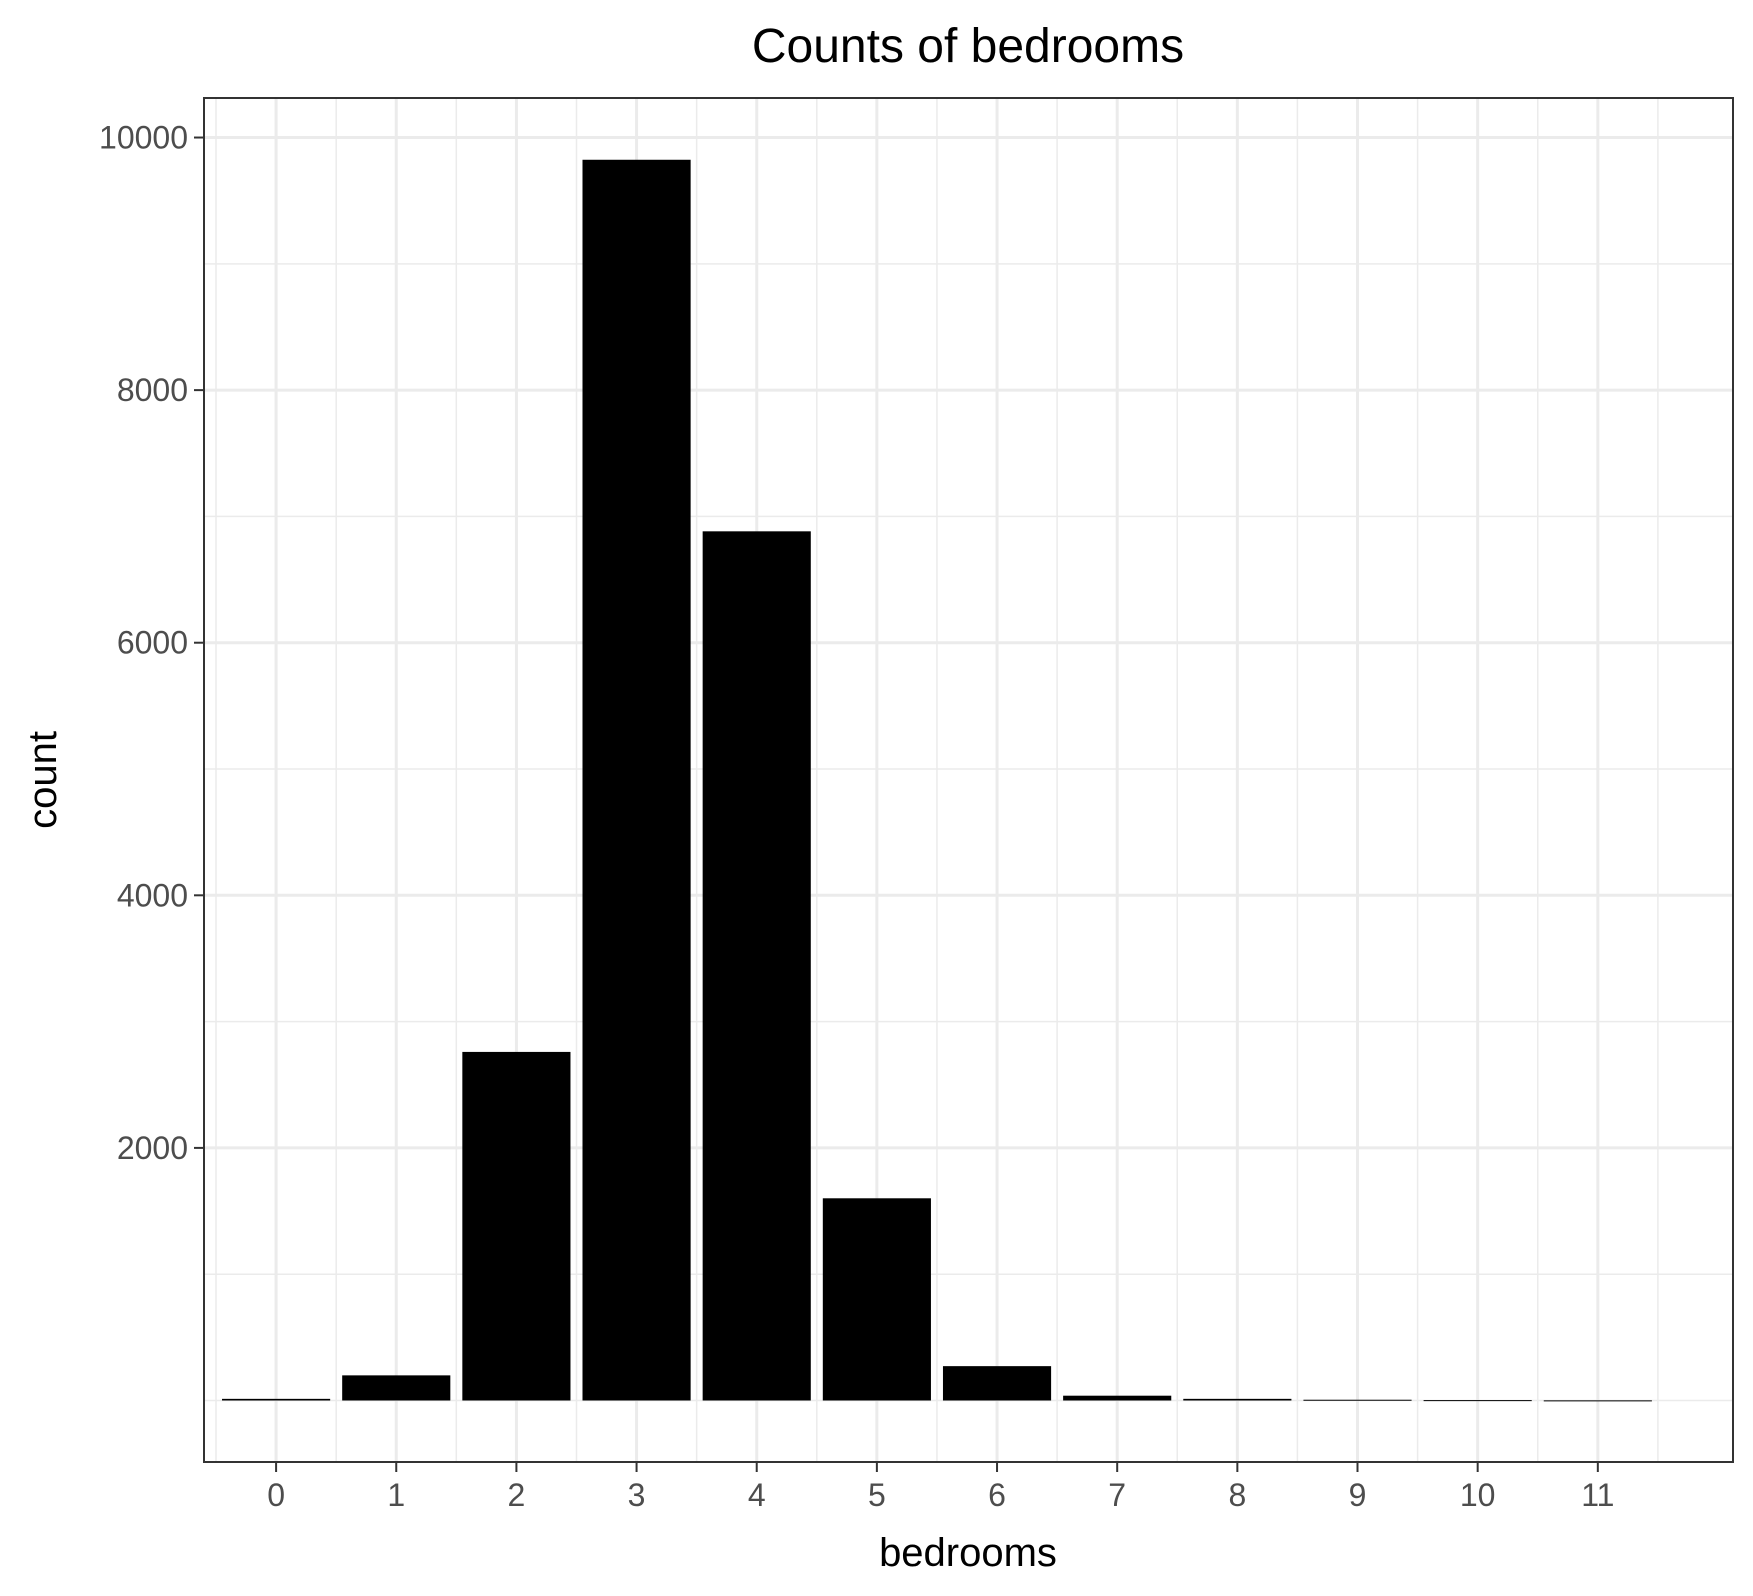 Image resolution: width=1753 pixels, height=1596 pixels. I want to click on y-tick-label: 10000, so click(143, 138).